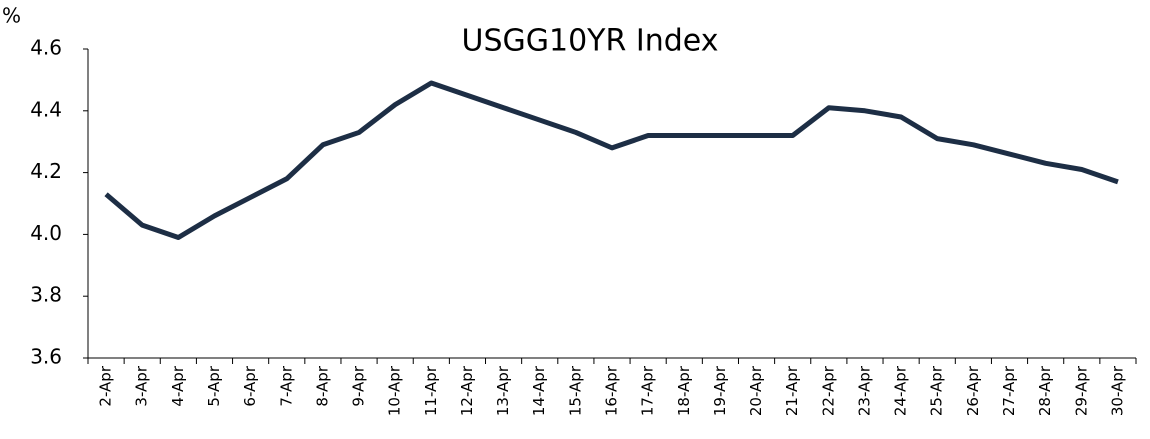 This screenshot has width=1150, height=439. What do you see at coordinates (359, 385) in the screenshot?
I see `x-tick-label: 9-Apr` at bounding box center [359, 385].